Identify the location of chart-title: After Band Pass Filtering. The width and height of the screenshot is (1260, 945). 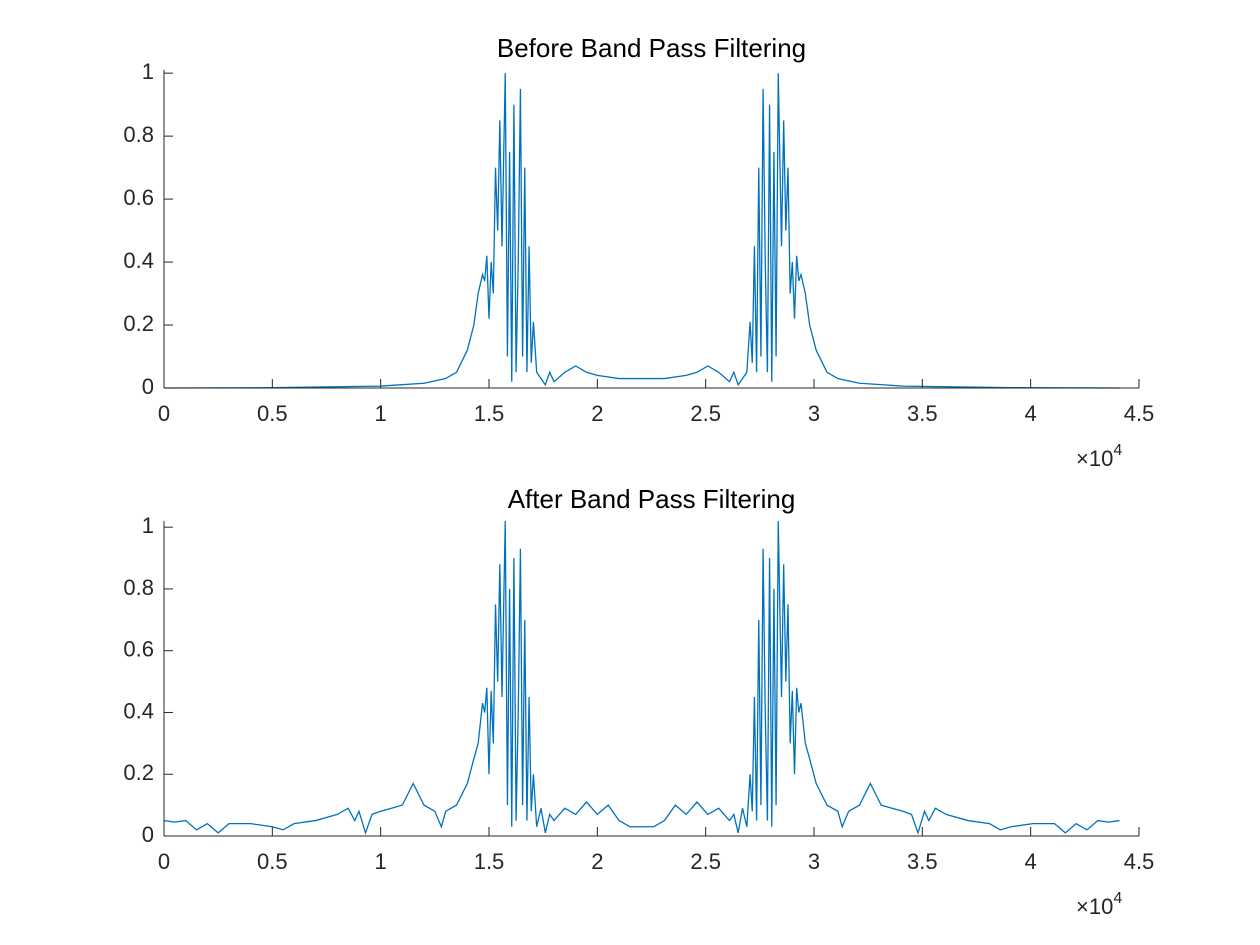
(652, 499).